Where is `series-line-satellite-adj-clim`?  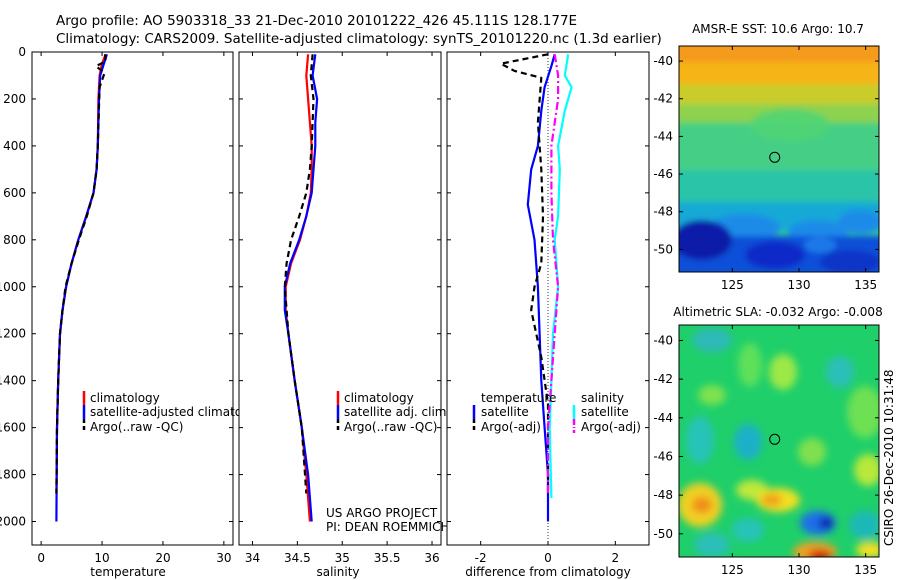 series-line-satellite-adj-clim is located at coordinates (301, 288).